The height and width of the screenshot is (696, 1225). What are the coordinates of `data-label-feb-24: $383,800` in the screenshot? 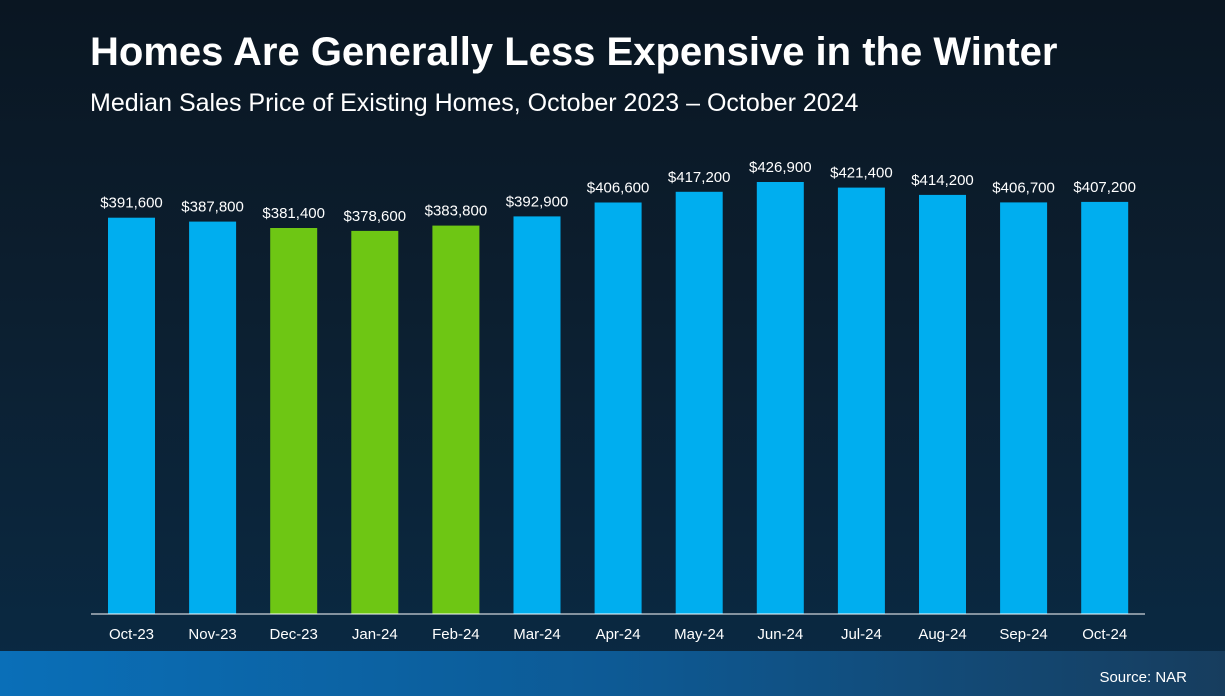 It's located at (456, 211).